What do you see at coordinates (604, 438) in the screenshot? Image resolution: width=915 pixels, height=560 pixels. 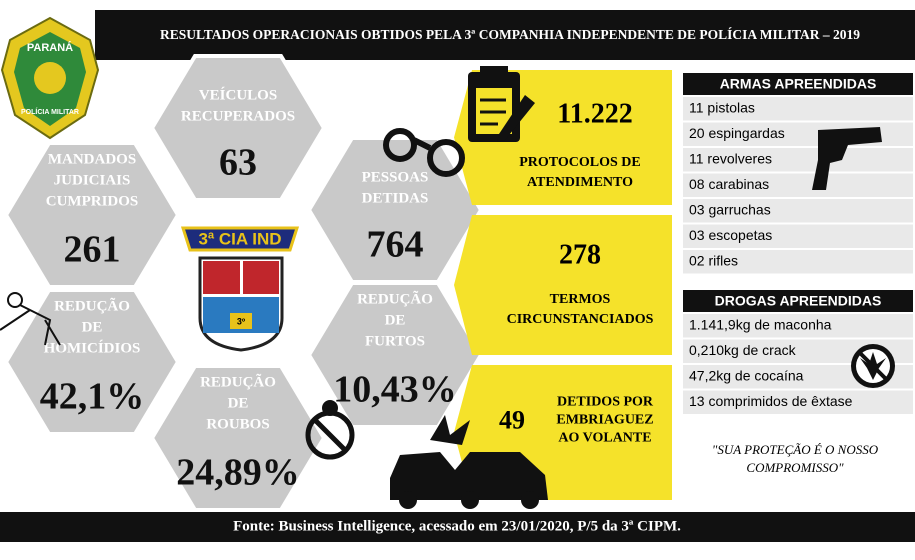 I see `box-label: AO VOLANTE` at bounding box center [604, 438].